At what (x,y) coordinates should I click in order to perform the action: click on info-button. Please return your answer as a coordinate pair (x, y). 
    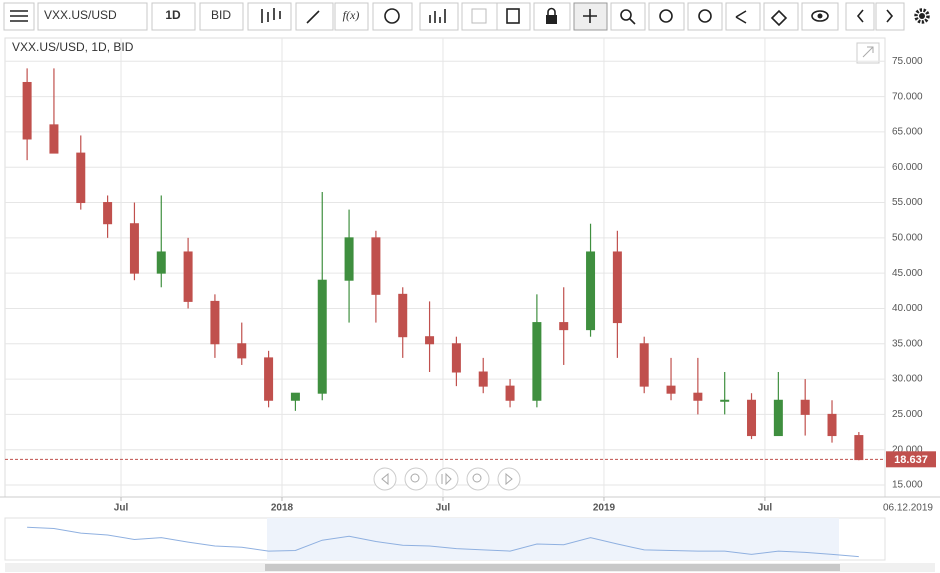
    Looking at the image, I should click on (392, 16).